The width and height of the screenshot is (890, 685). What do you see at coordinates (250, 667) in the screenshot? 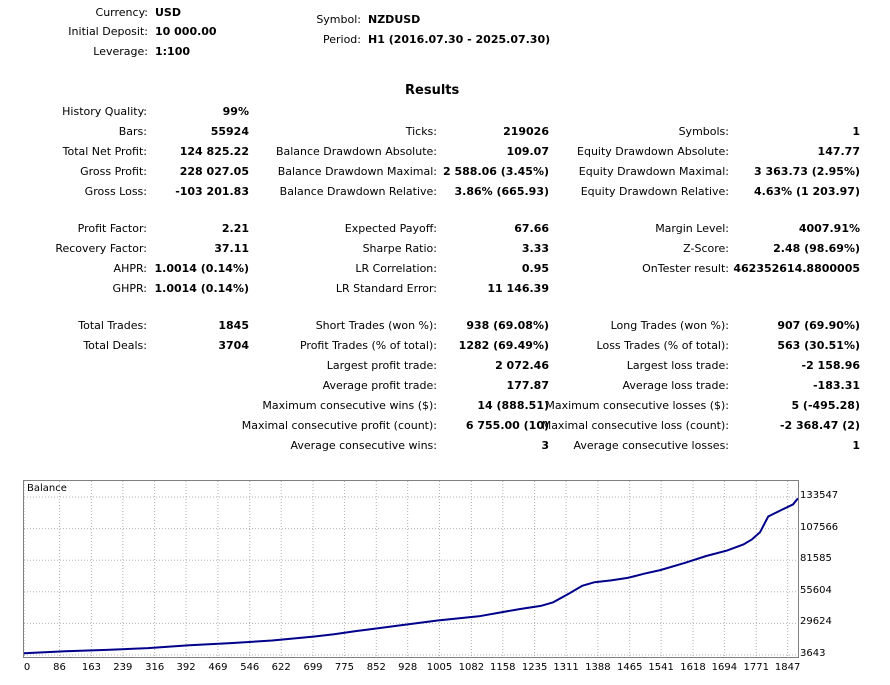
I see `x-tick-label: 546` at bounding box center [250, 667].